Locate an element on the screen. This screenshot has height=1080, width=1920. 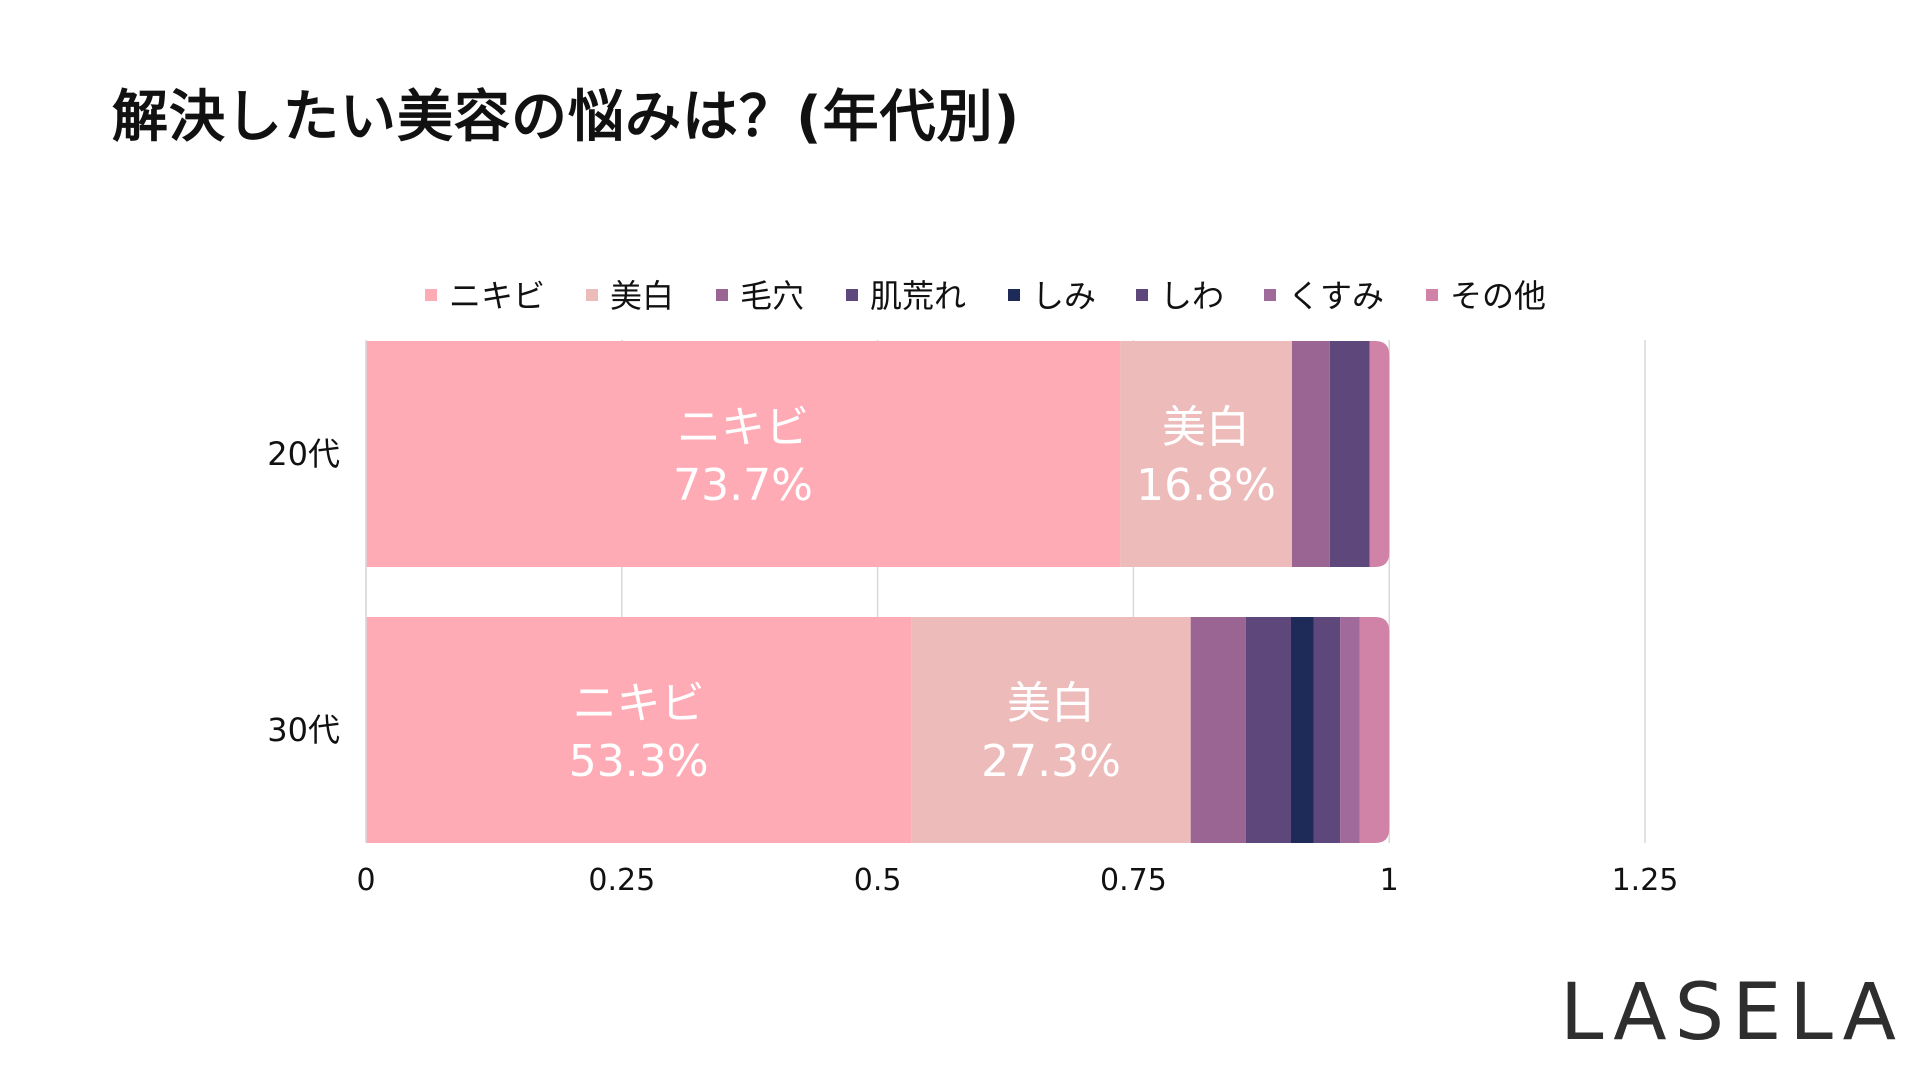
category-label: 20代 is located at coordinates (303, 454).